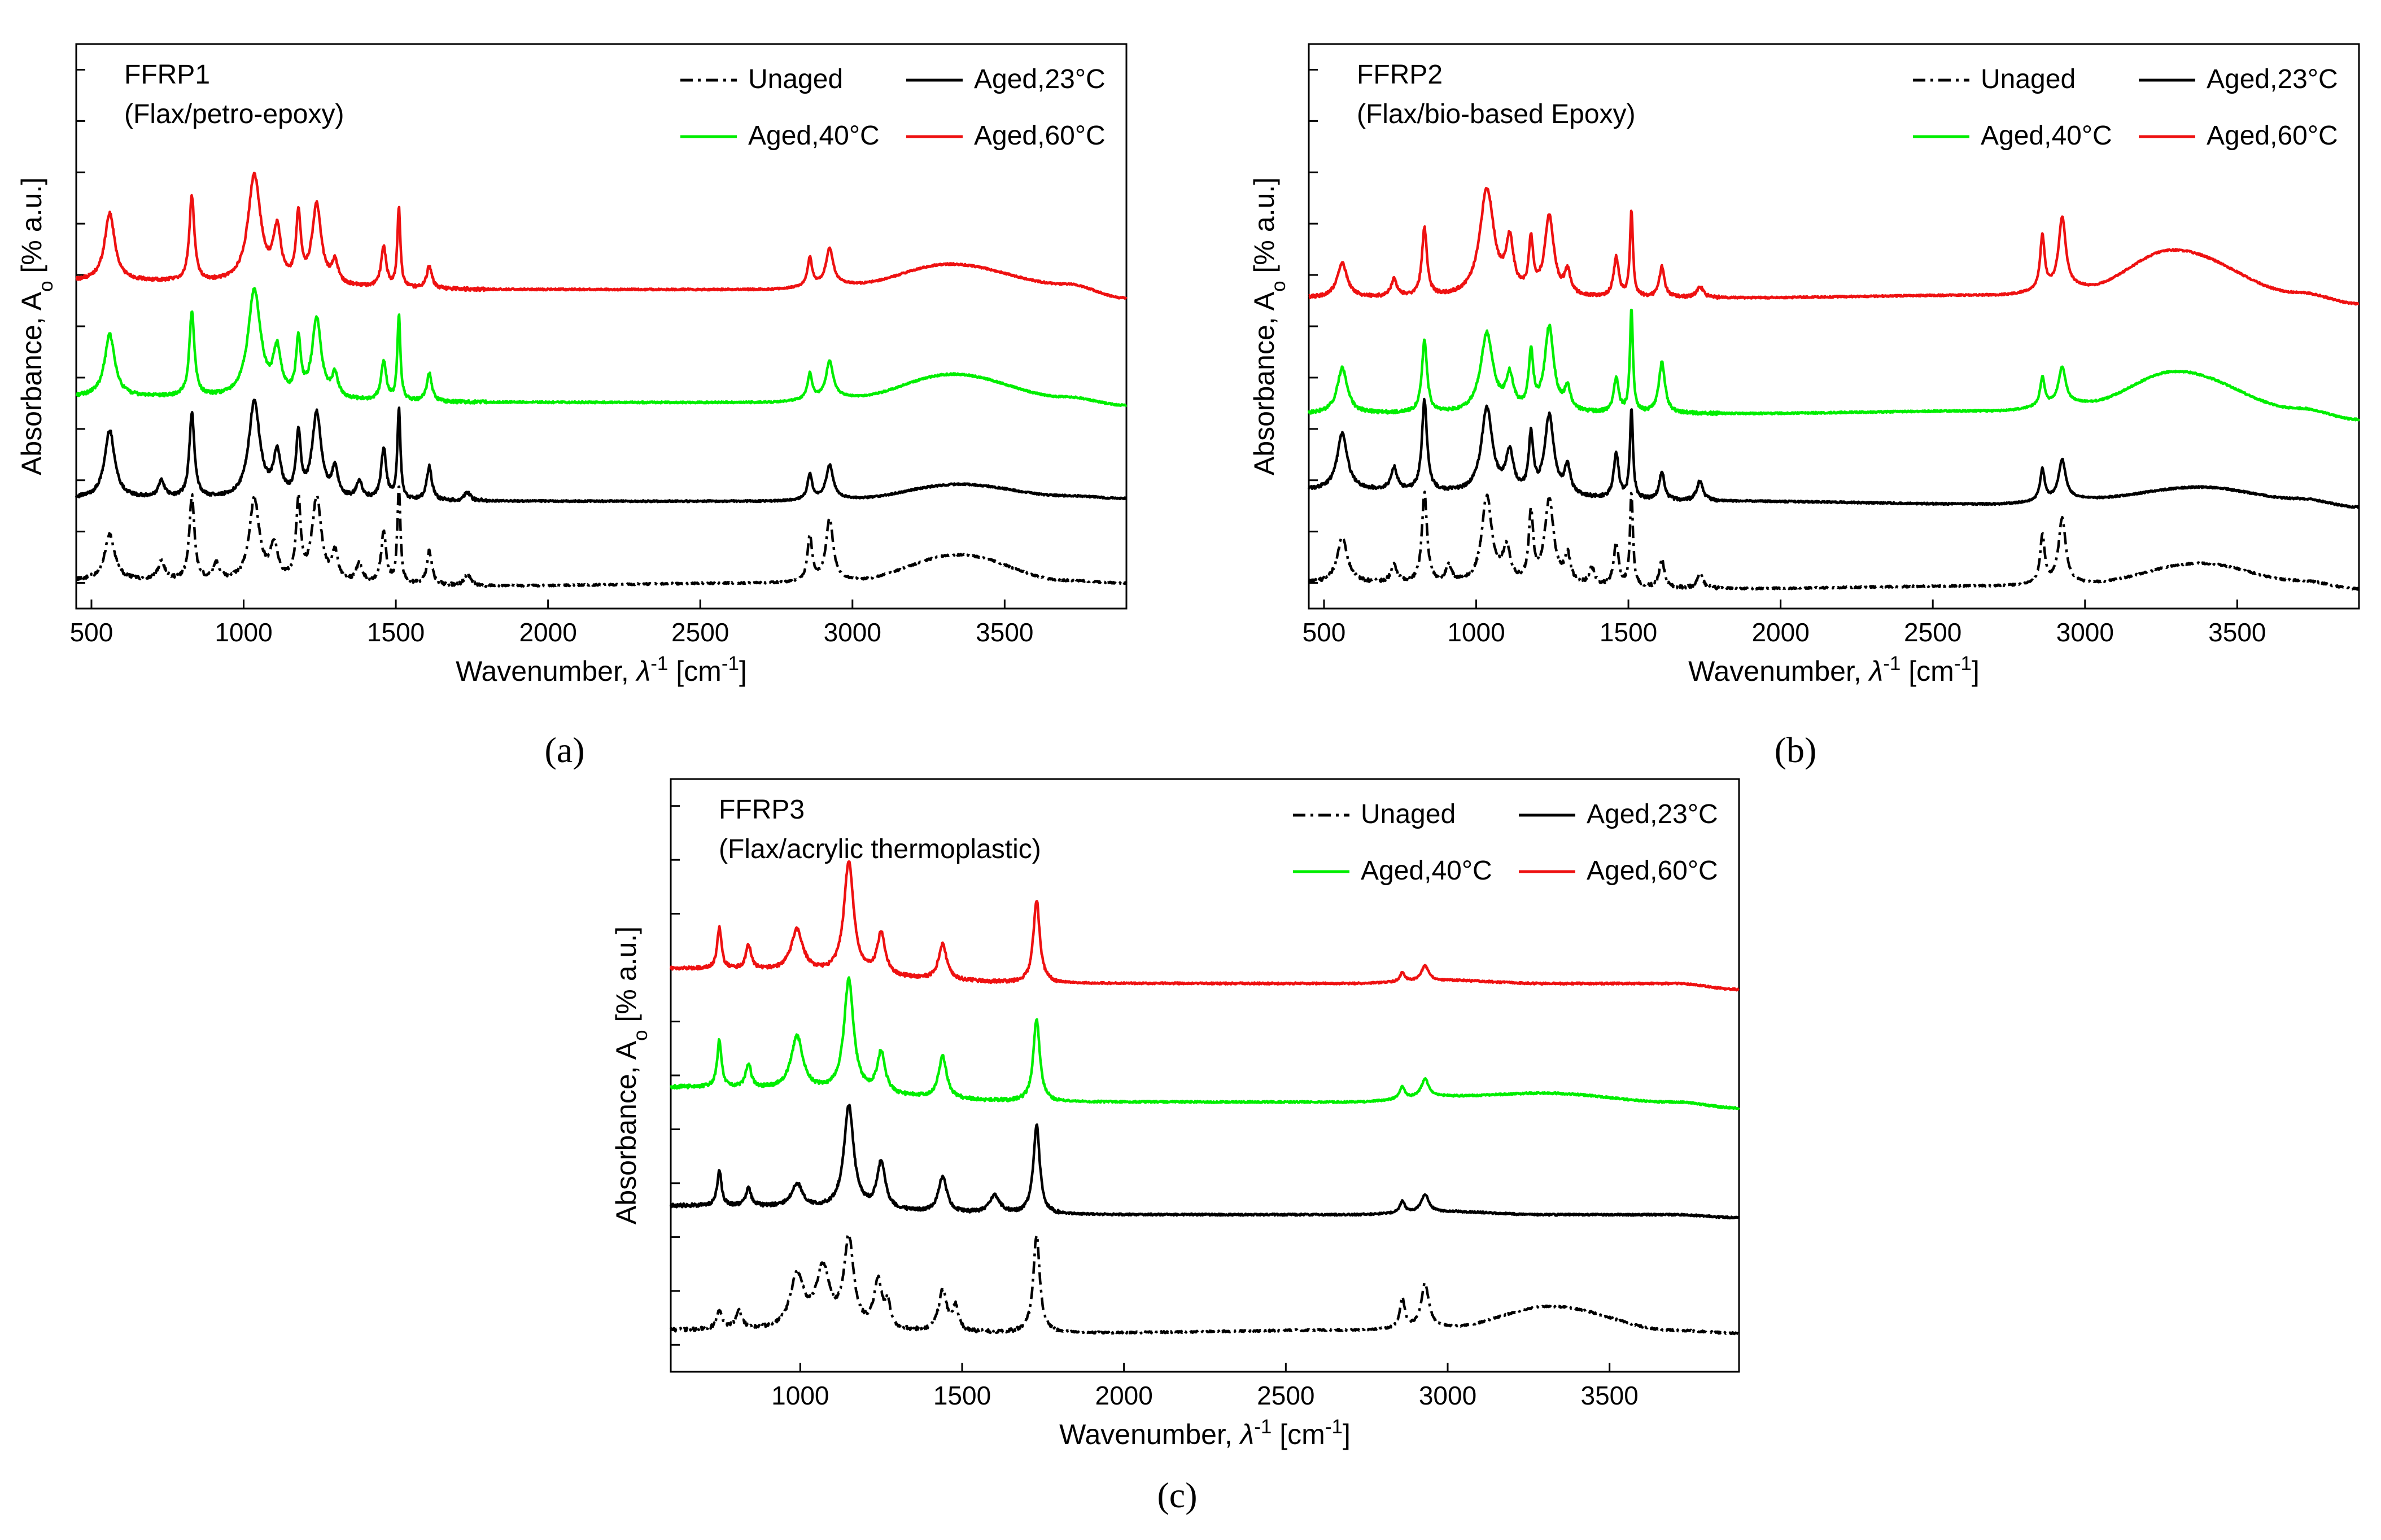 The image size is (2381, 1540). I want to click on chart-subtitle: (Flax/bio-based Epoxy), so click(1496, 114).